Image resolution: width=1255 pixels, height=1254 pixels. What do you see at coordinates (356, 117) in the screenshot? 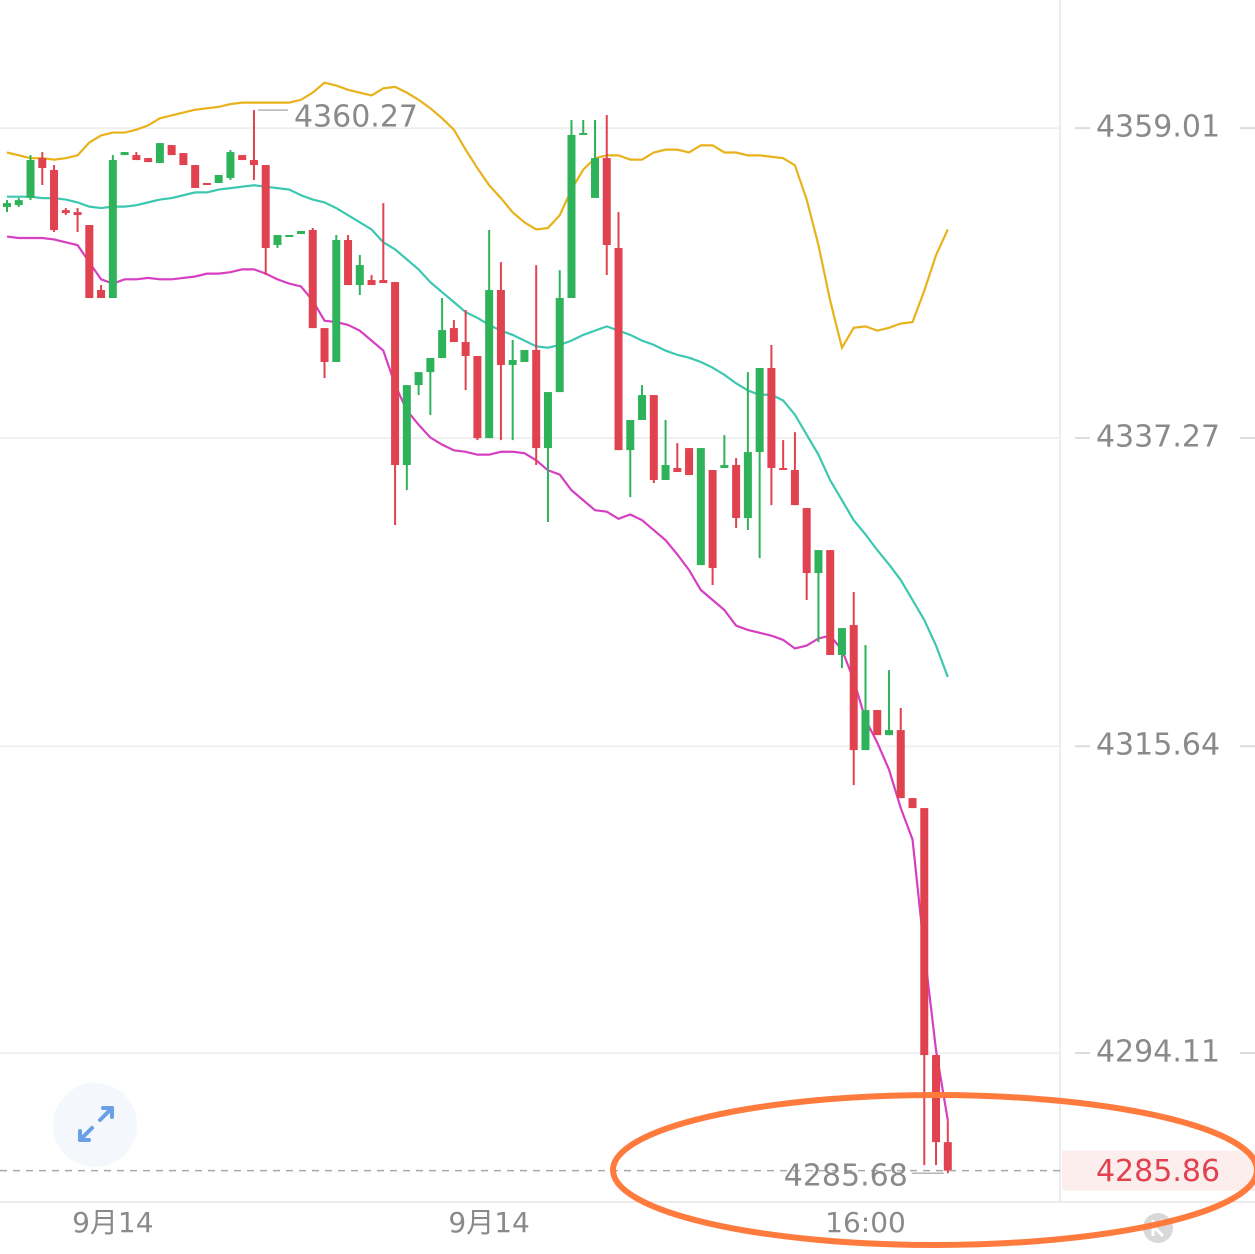
I see `high-label: 4360.27` at bounding box center [356, 117].